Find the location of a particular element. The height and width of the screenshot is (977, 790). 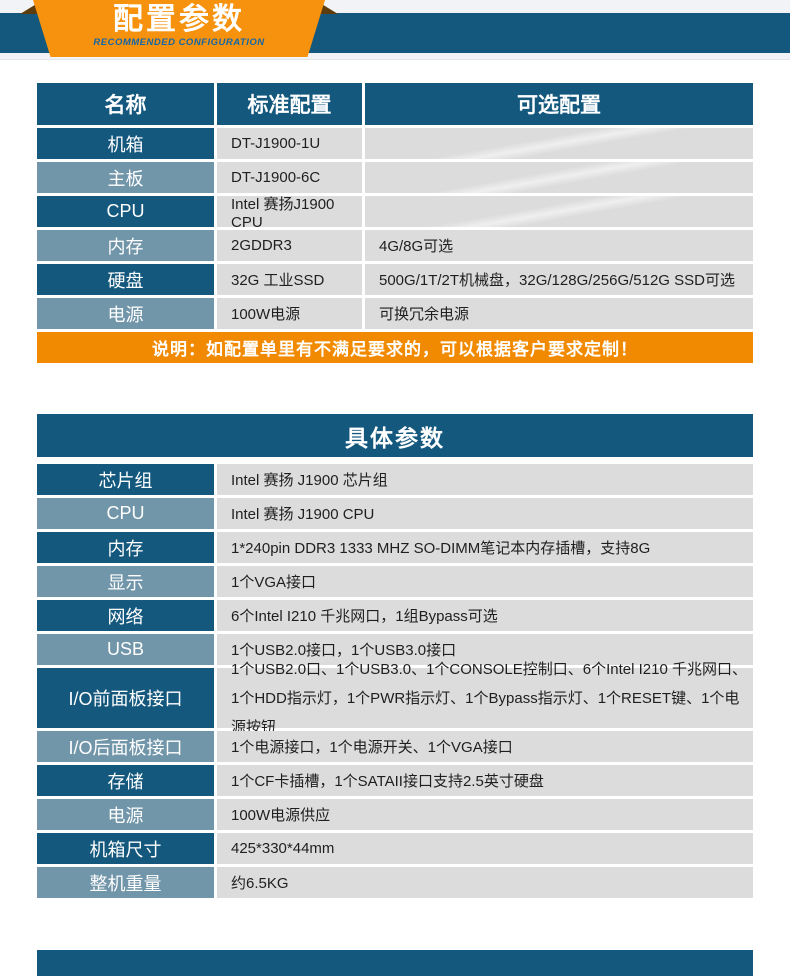

config-header-row: 名称 标准配置 可选配置 is located at coordinates (395, 104).